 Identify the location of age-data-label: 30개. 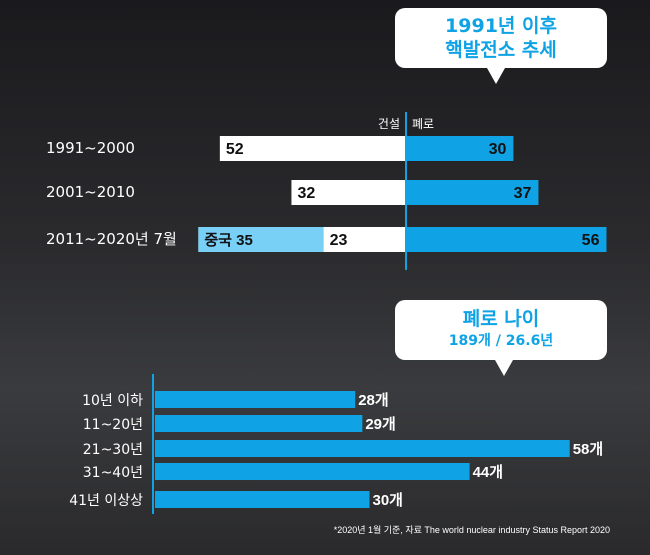
(388, 500).